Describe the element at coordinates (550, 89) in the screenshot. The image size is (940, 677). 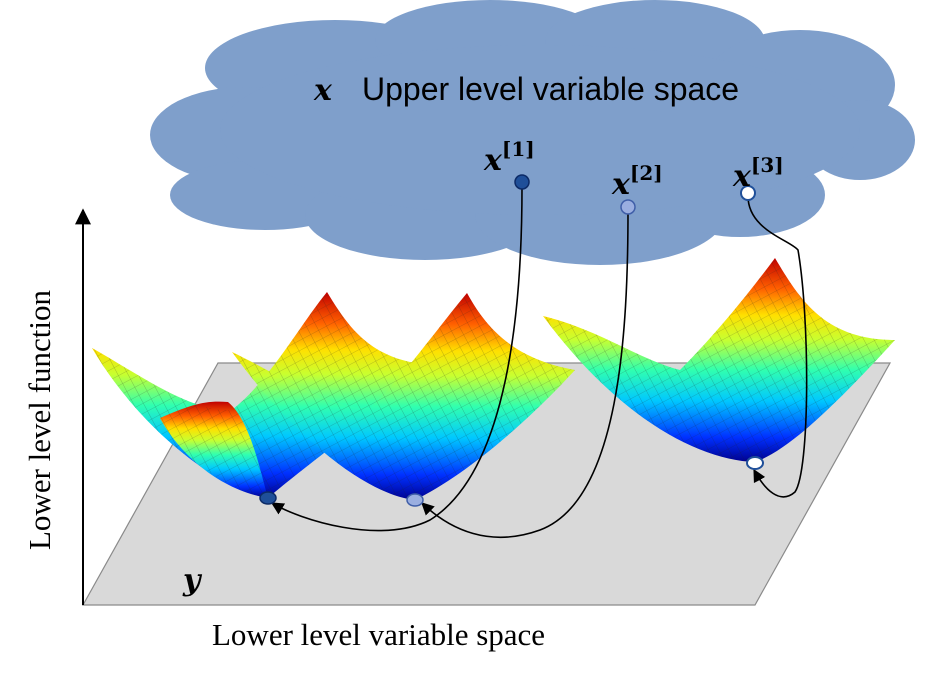
I see `cloud-title: Upper level variable space` at that location.